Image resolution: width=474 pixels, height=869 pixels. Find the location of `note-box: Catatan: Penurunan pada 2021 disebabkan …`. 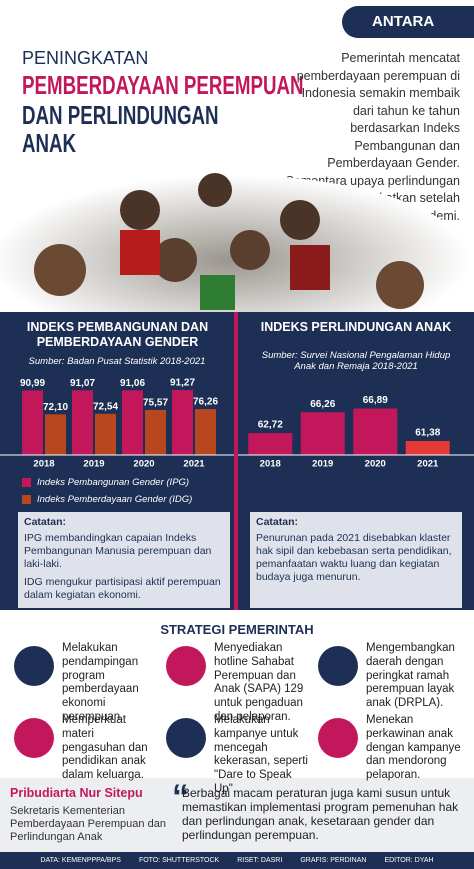

note-box: Catatan: Penurunan pada 2021 disebabkan … is located at coordinates (356, 560).